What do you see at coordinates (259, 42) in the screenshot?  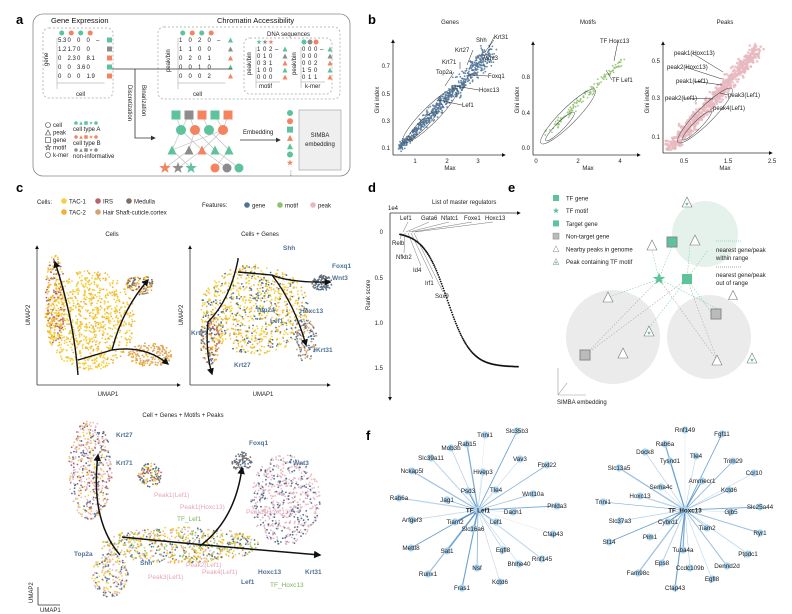 I see `column-header-icon` at bounding box center [259, 42].